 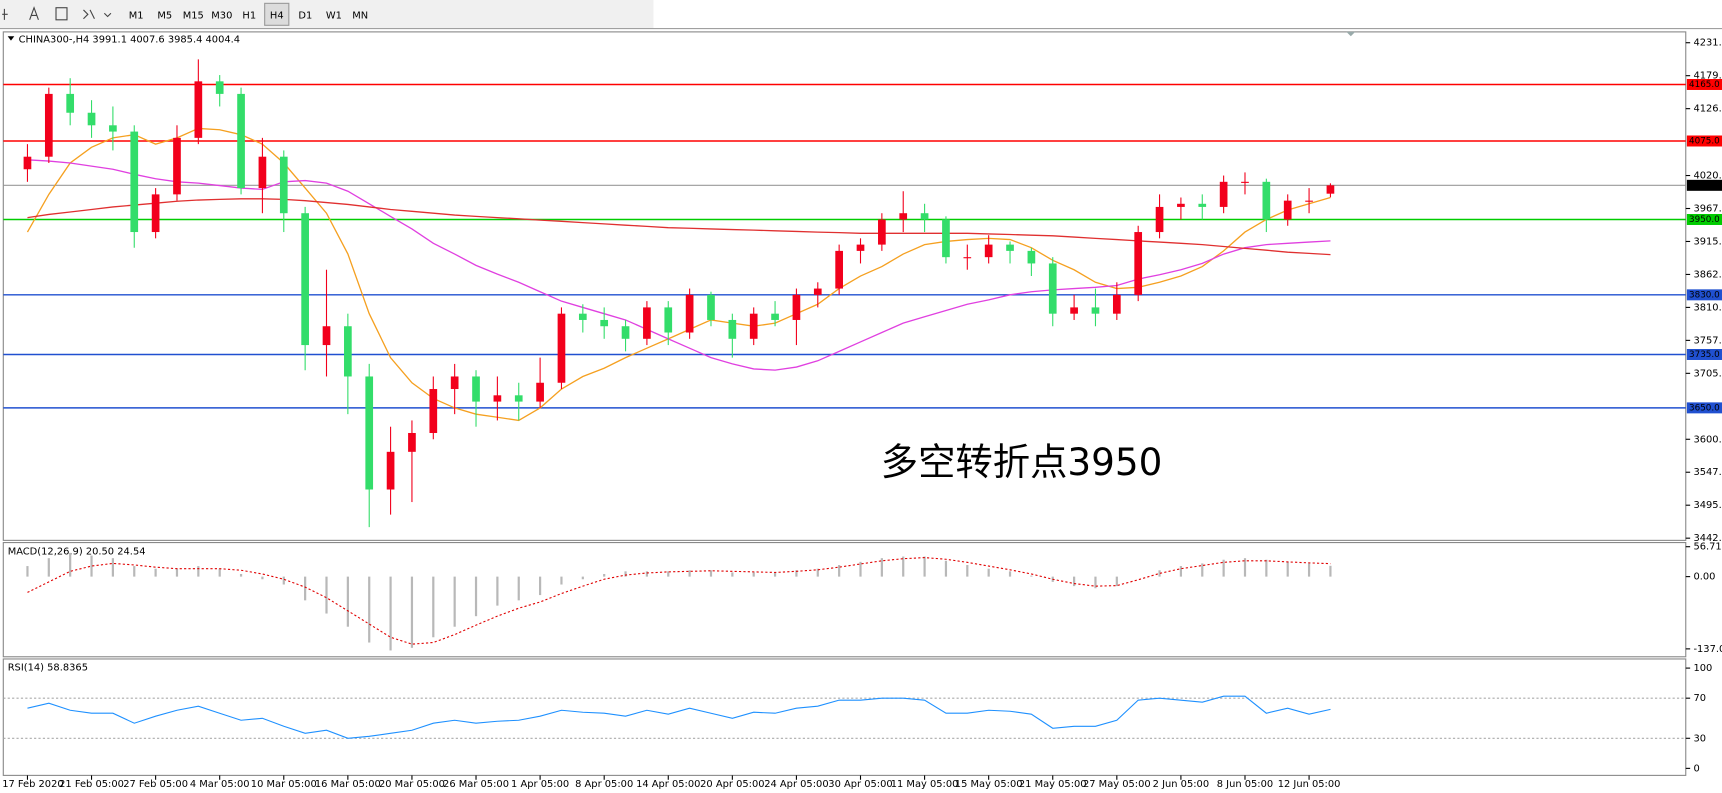 What do you see at coordinates (1704, 85) in the screenshot?
I see `level-label: 4165.0` at bounding box center [1704, 85].